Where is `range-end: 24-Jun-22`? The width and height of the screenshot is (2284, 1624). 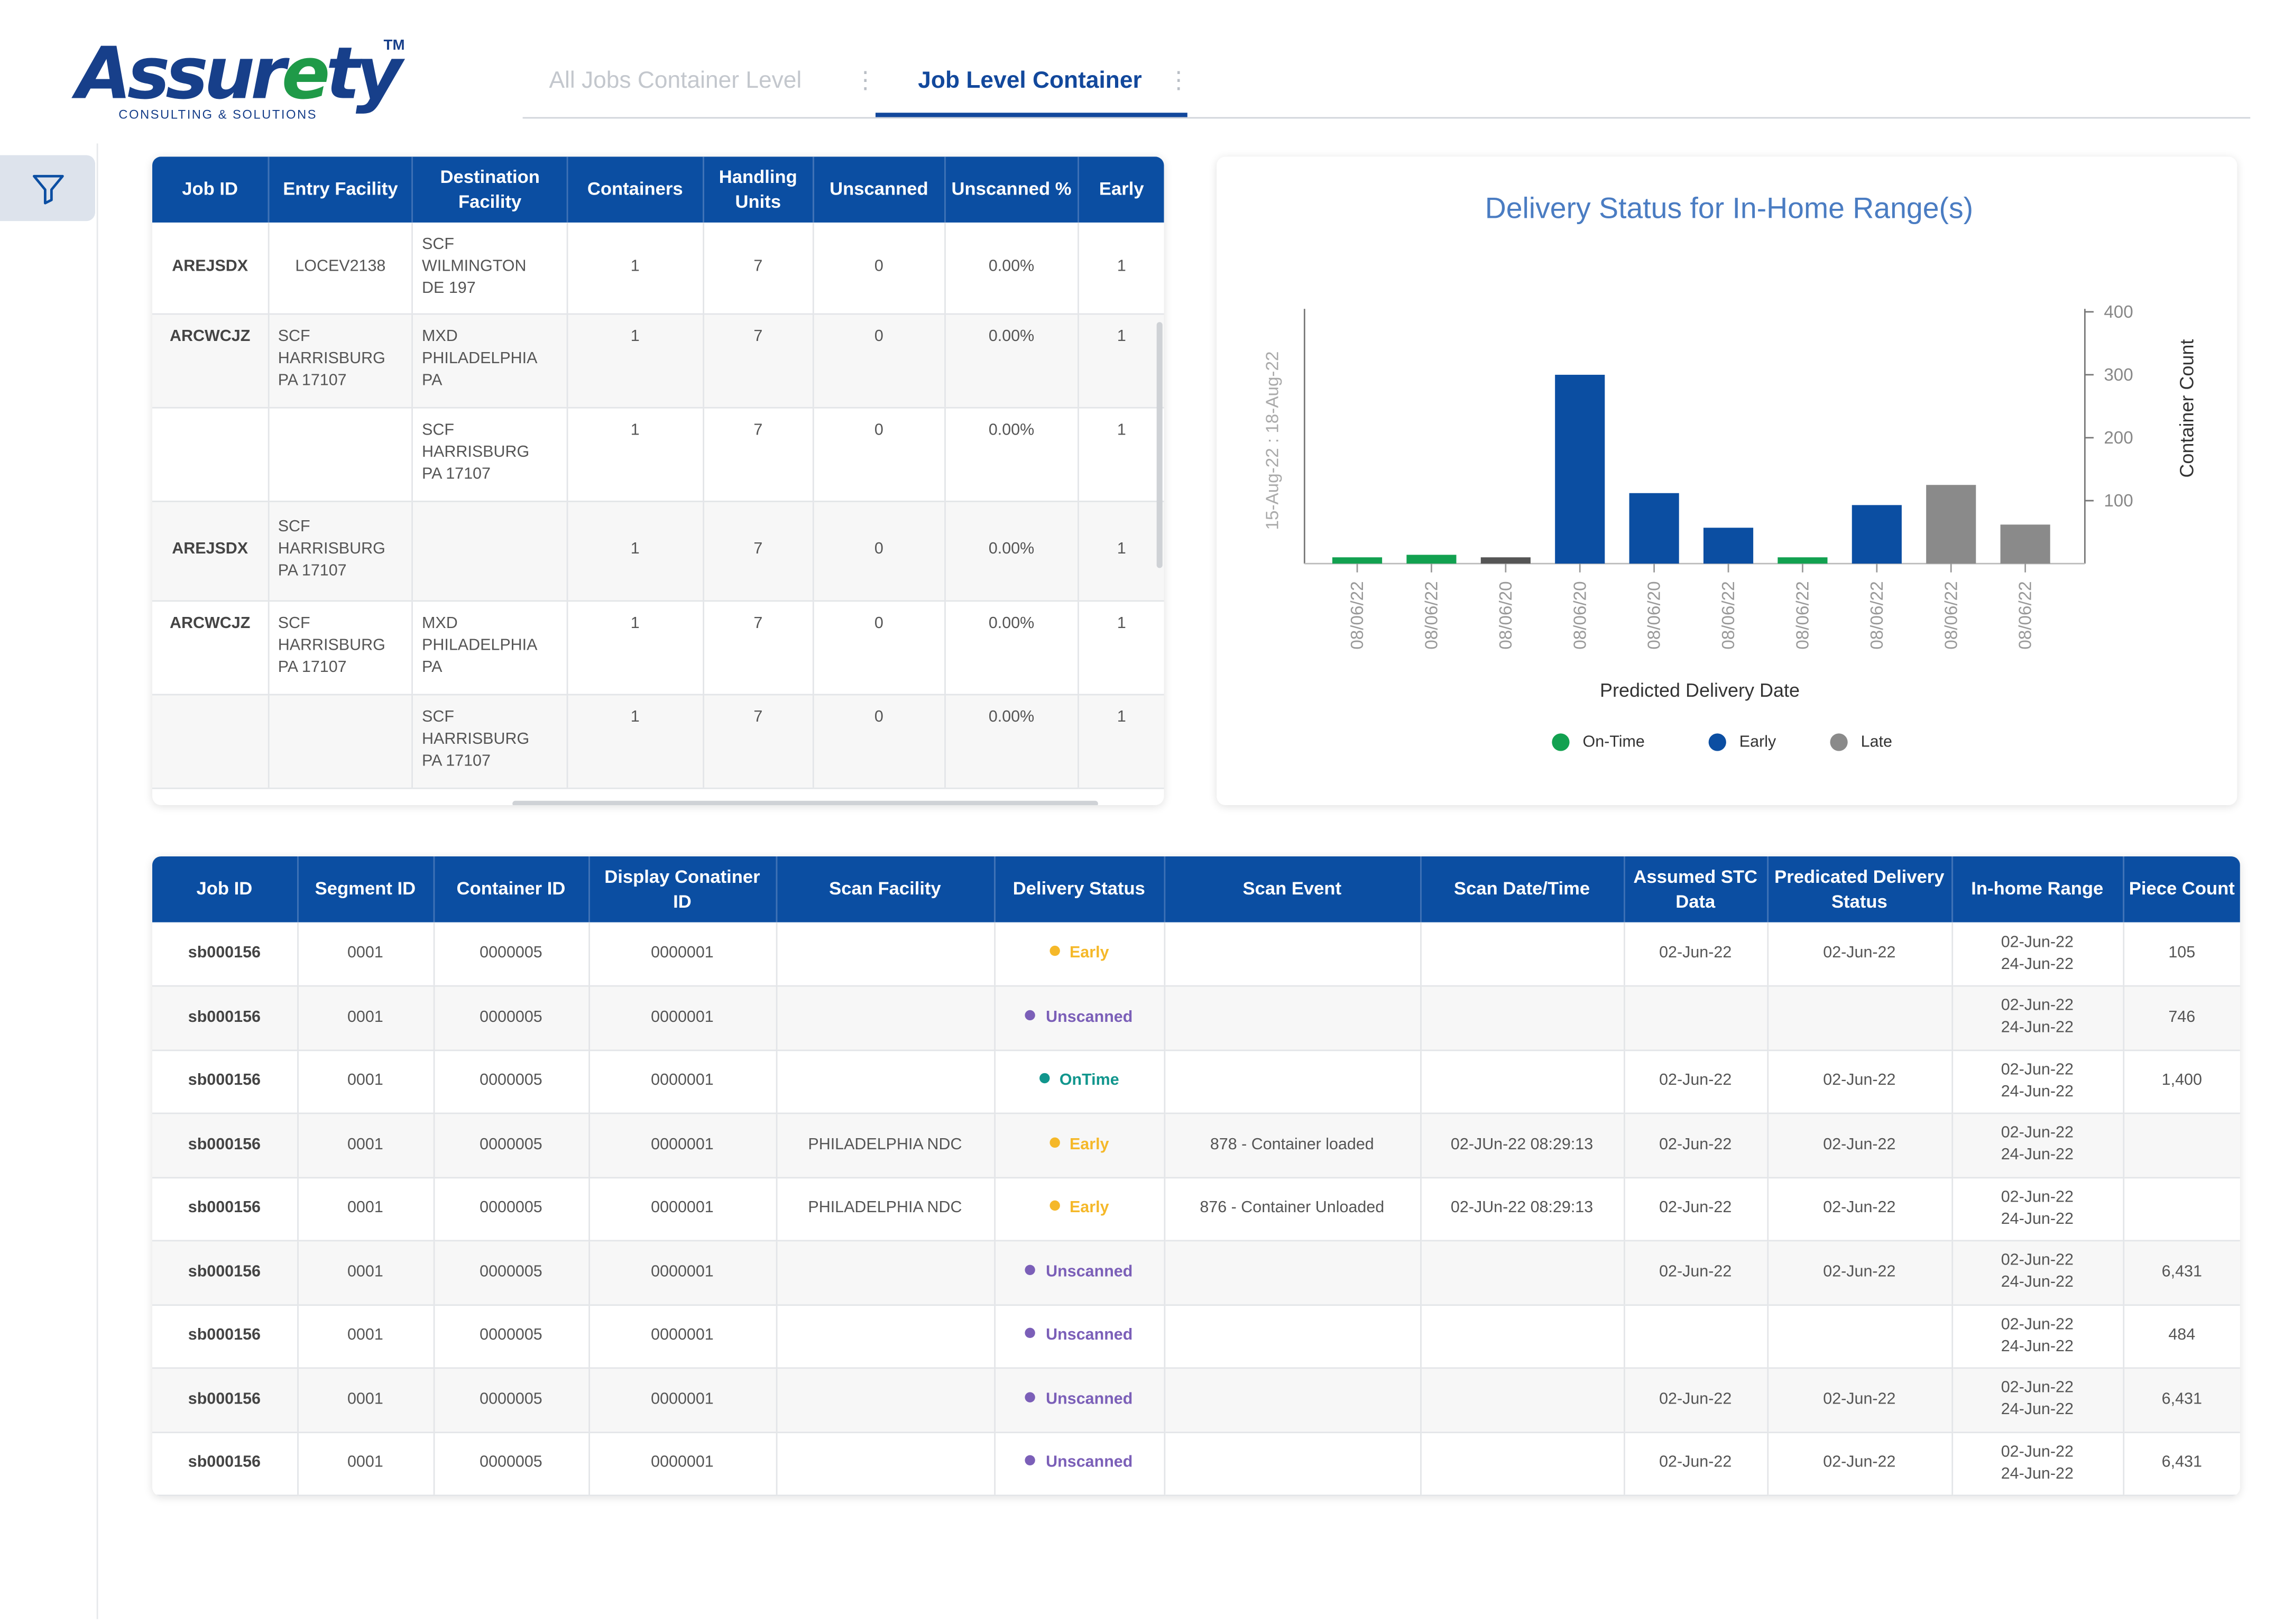 range-end: 24-Jun-22 is located at coordinates (2037, 1474).